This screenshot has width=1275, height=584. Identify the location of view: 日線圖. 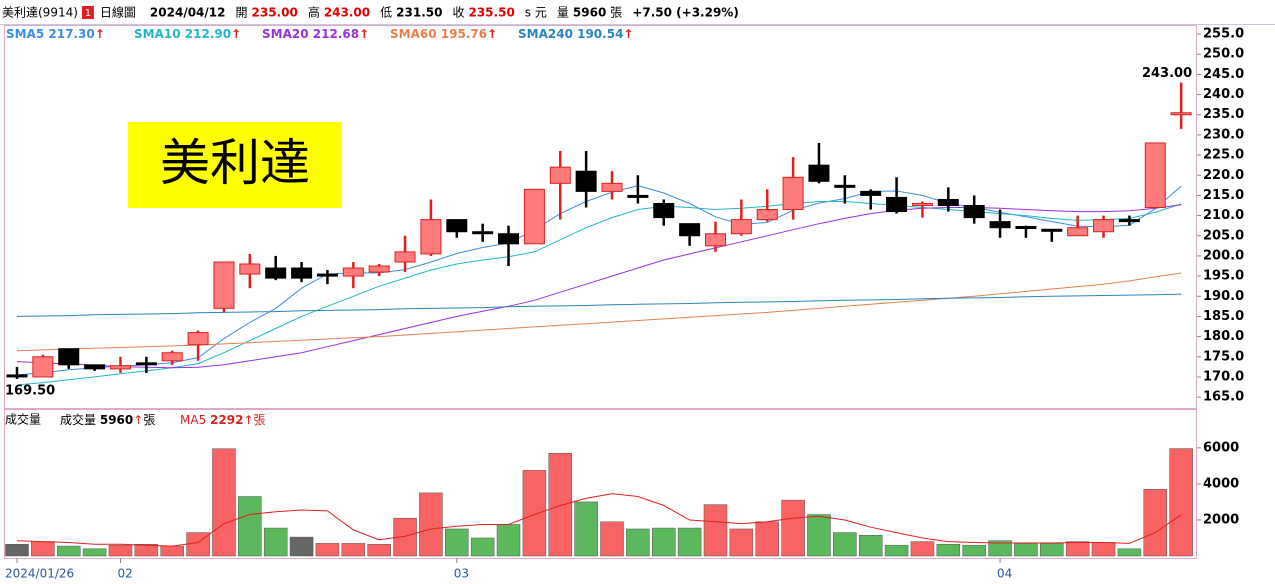
(118, 12).